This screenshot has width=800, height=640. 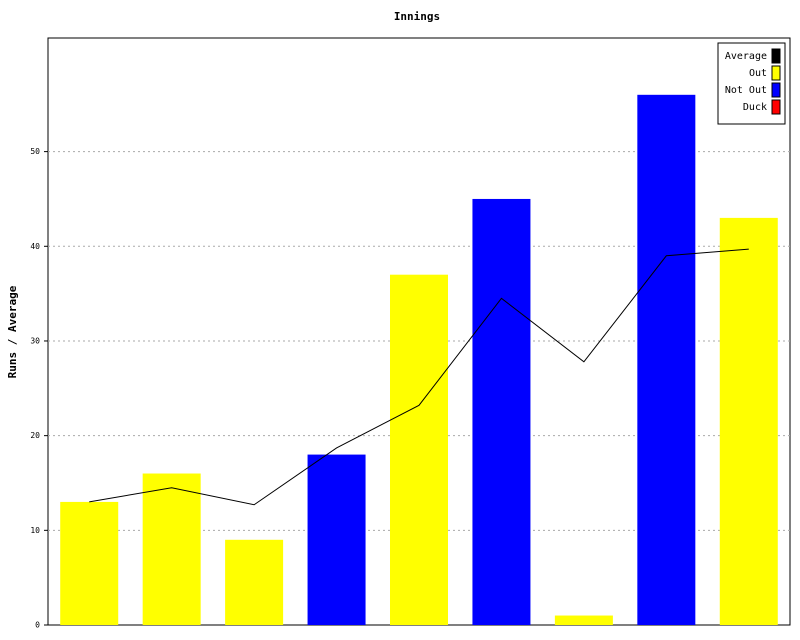 What do you see at coordinates (12, 331) in the screenshot?
I see `y-axis-label: Runs / Average` at bounding box center [12, 331].